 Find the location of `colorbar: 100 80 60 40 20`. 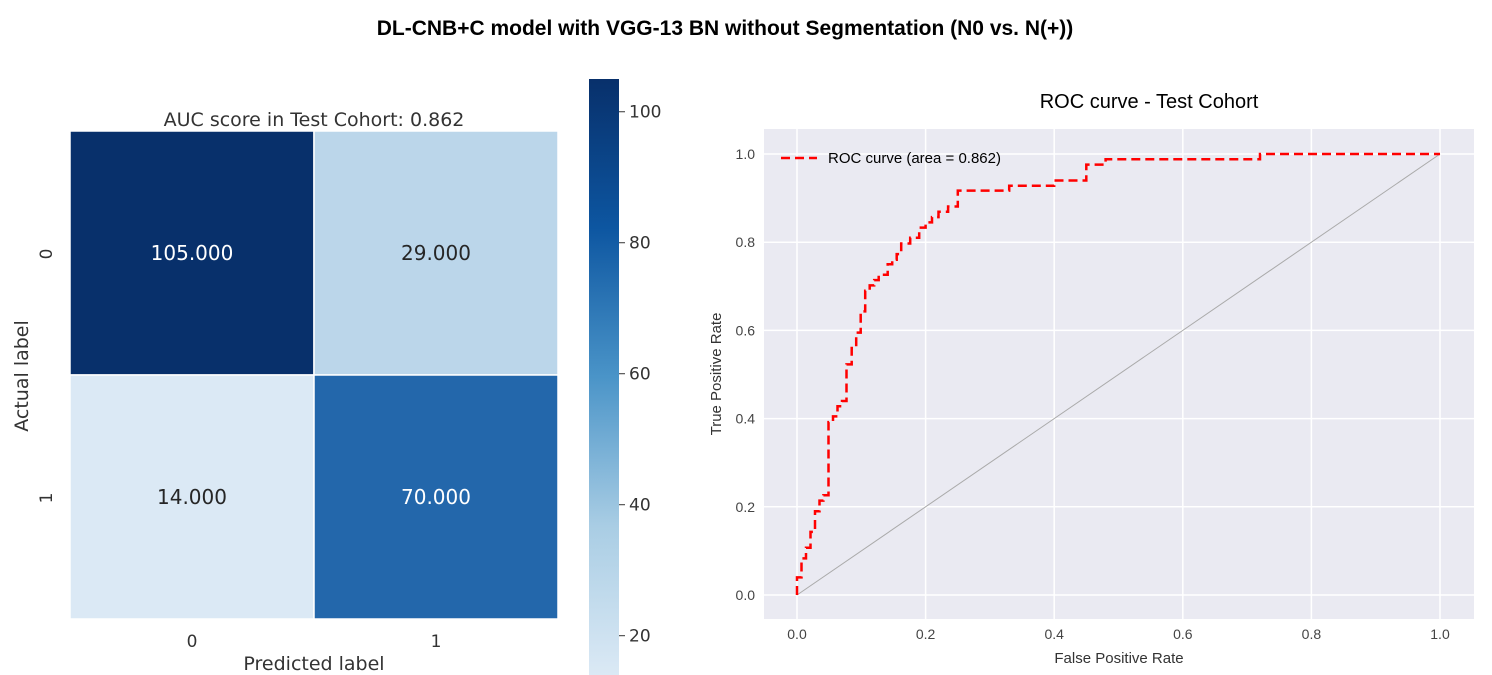

colorbar: 100 80 60 40 20 is located at coordinates (625, 377).